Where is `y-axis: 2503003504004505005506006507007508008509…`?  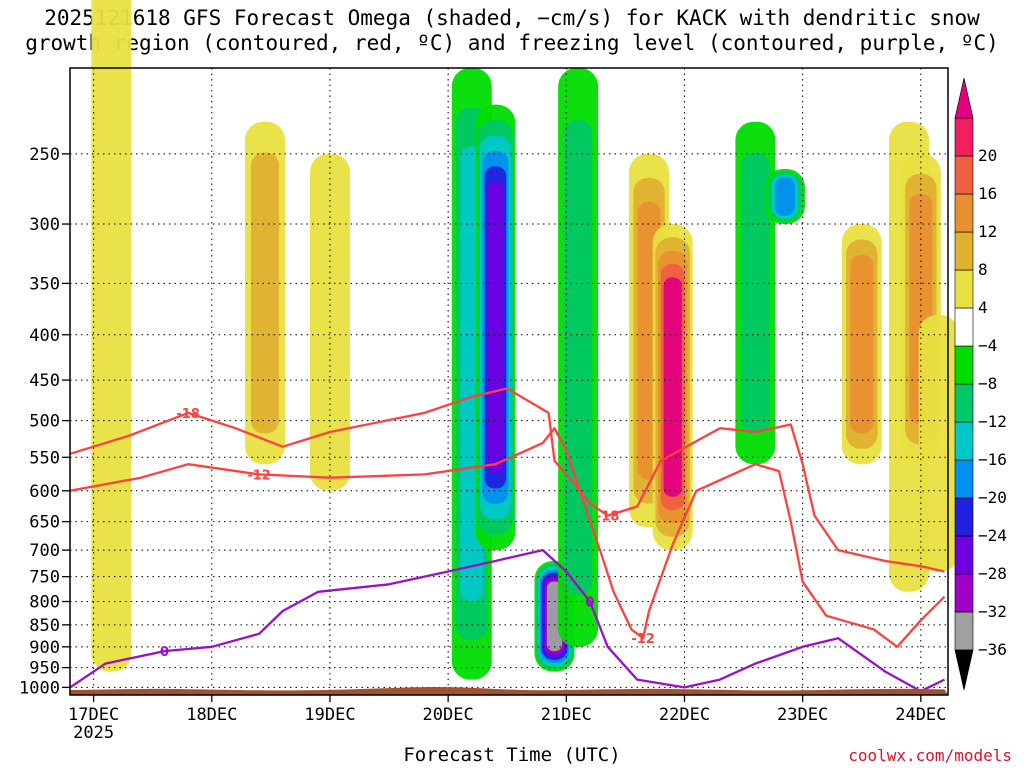
y-axis: 2503003504004505005506006507007508008509… is located at coordinates (44, 421).